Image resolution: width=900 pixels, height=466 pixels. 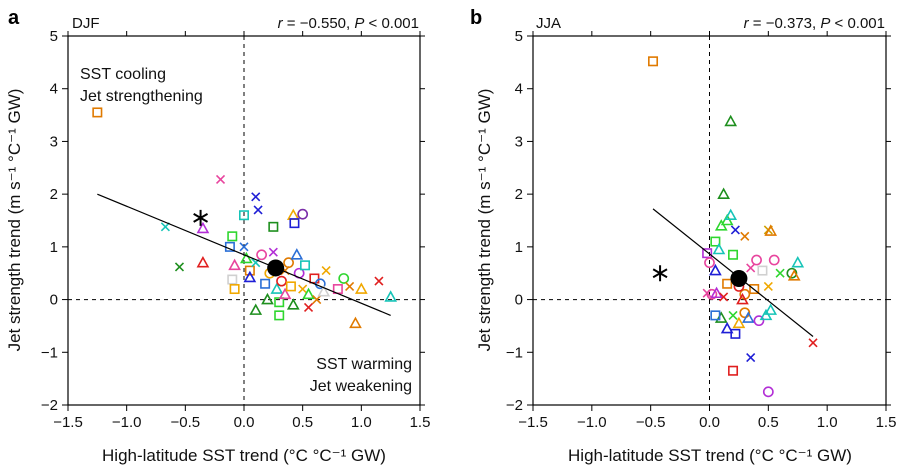 What do you see at coordinates (364, 364) in the screenshot?
I see `annotation-sst-warming: SST warming` at bounding box center [364, 364].